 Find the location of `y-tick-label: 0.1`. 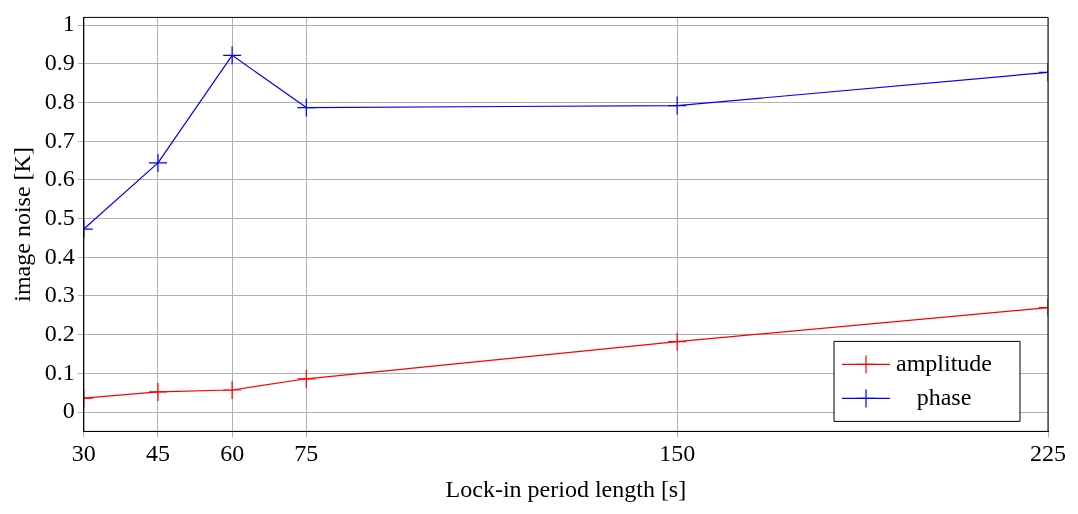

y-tick-label: 0.1 is located at coordinates (59, 371).